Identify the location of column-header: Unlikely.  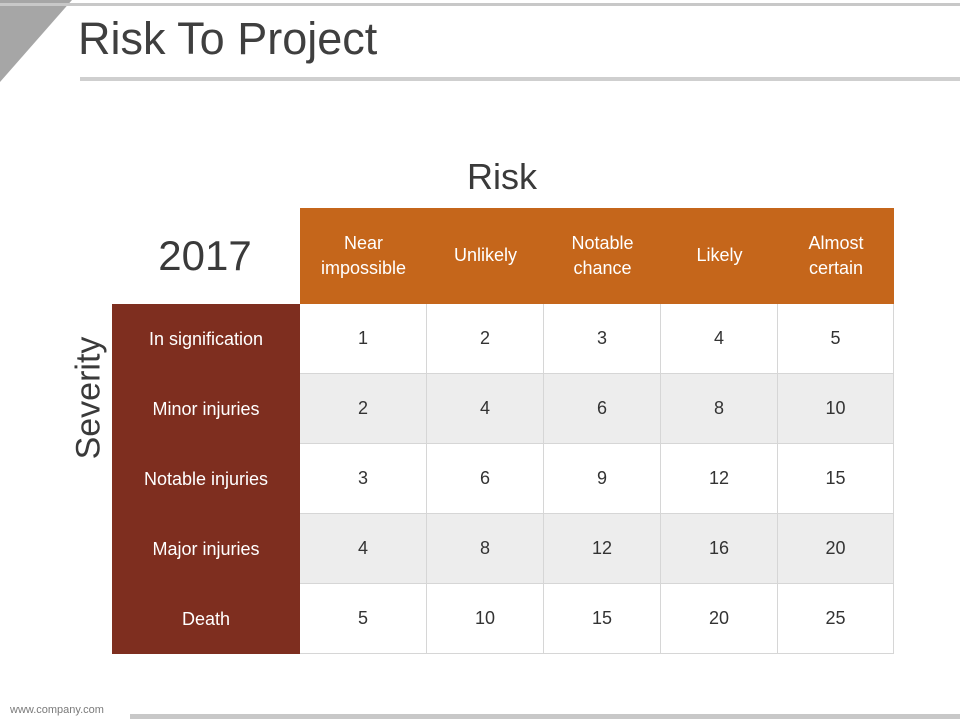
(485, 255).